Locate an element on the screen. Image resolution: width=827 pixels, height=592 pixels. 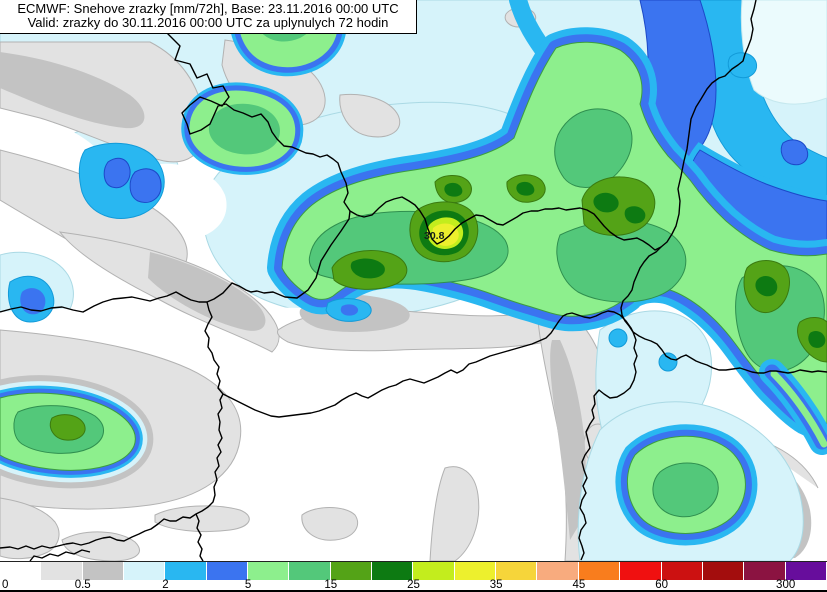
legend-tick-label: 45 is located at coordinates (579, 585).